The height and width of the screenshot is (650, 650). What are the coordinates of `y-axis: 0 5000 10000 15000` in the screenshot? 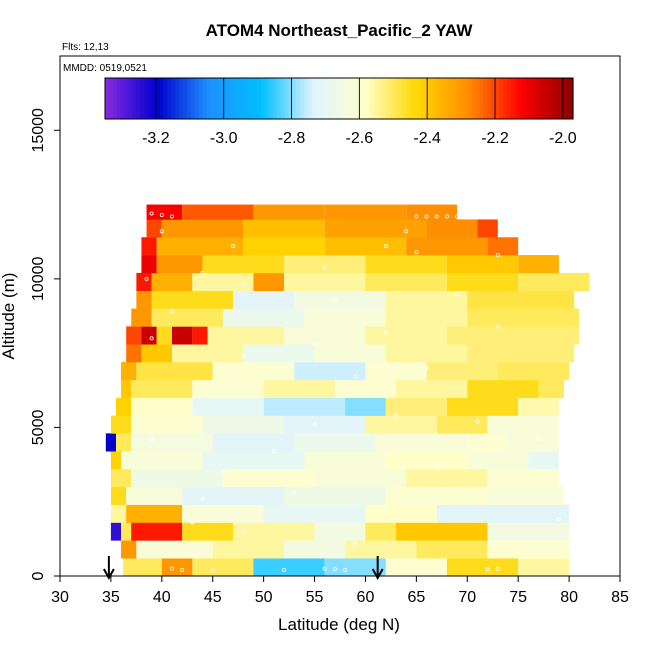 It's located at (45, 344).